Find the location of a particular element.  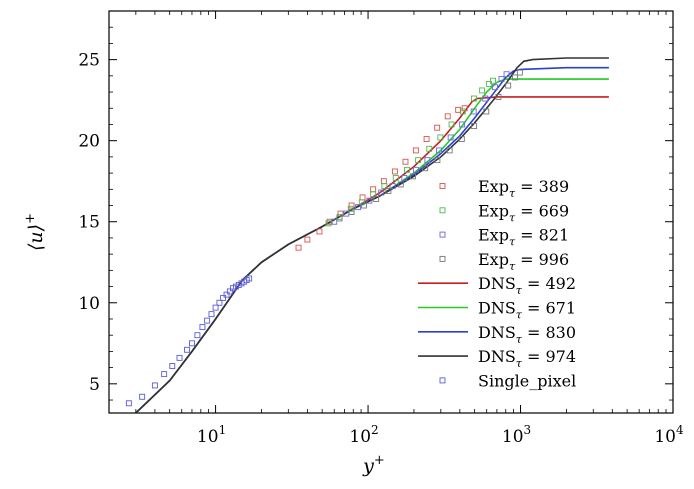

x-tick-exp: 2 is located at coordinates (375, 430).